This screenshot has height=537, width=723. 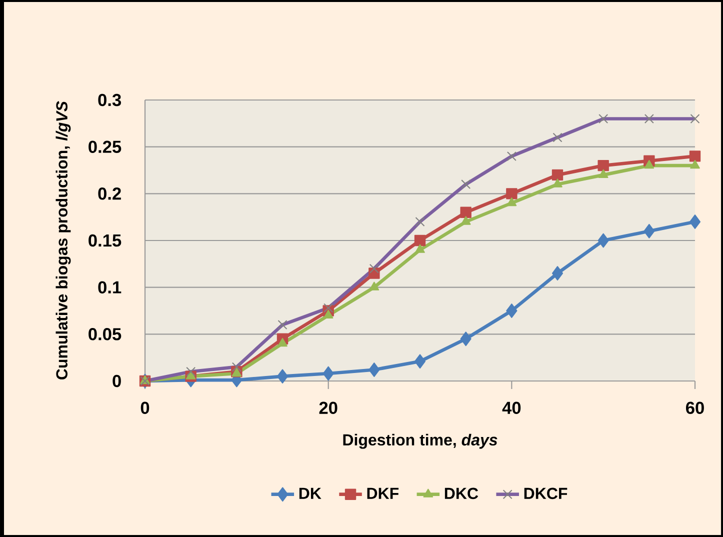 What do you see at coordinates (695, 408) in the screenshot?
I see `x-tick-label: 60` at bounding box center [695, 408].